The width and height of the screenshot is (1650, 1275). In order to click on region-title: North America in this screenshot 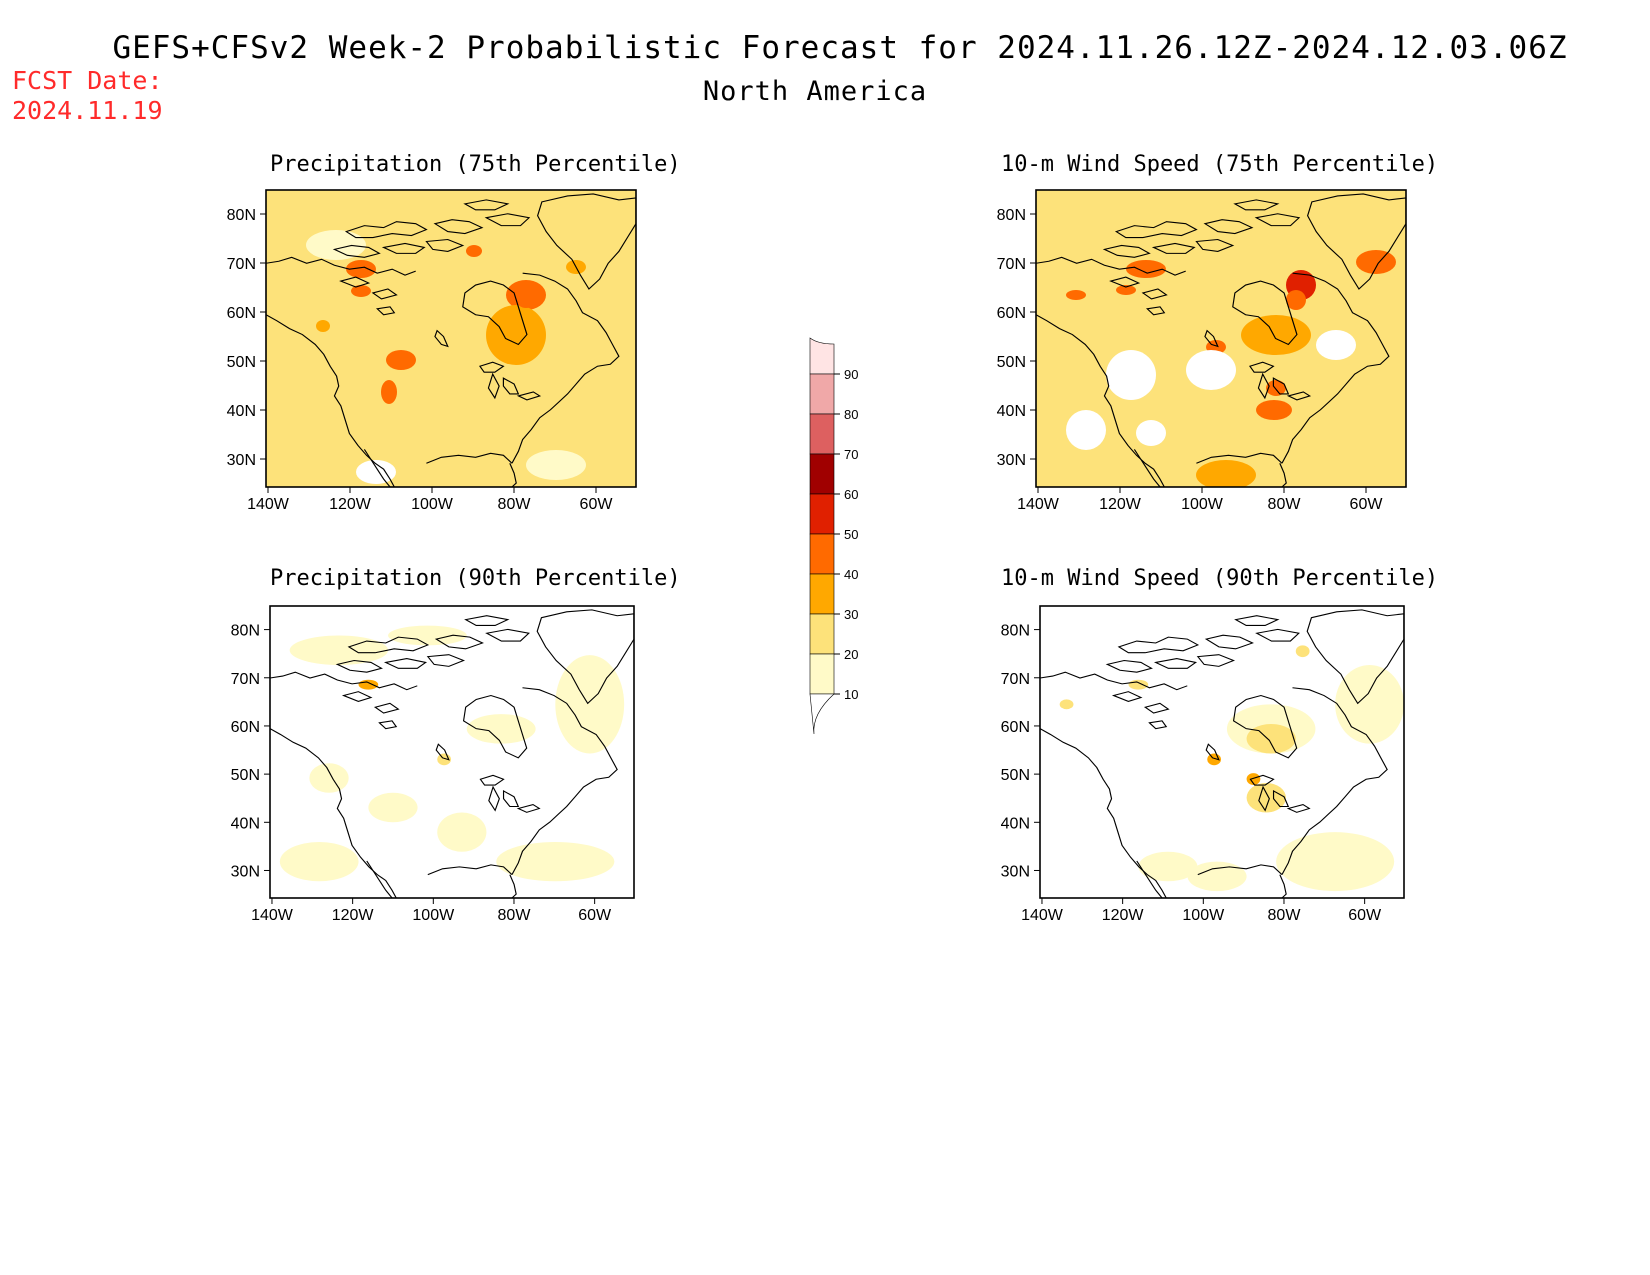, I will do `click(815, 91)`.